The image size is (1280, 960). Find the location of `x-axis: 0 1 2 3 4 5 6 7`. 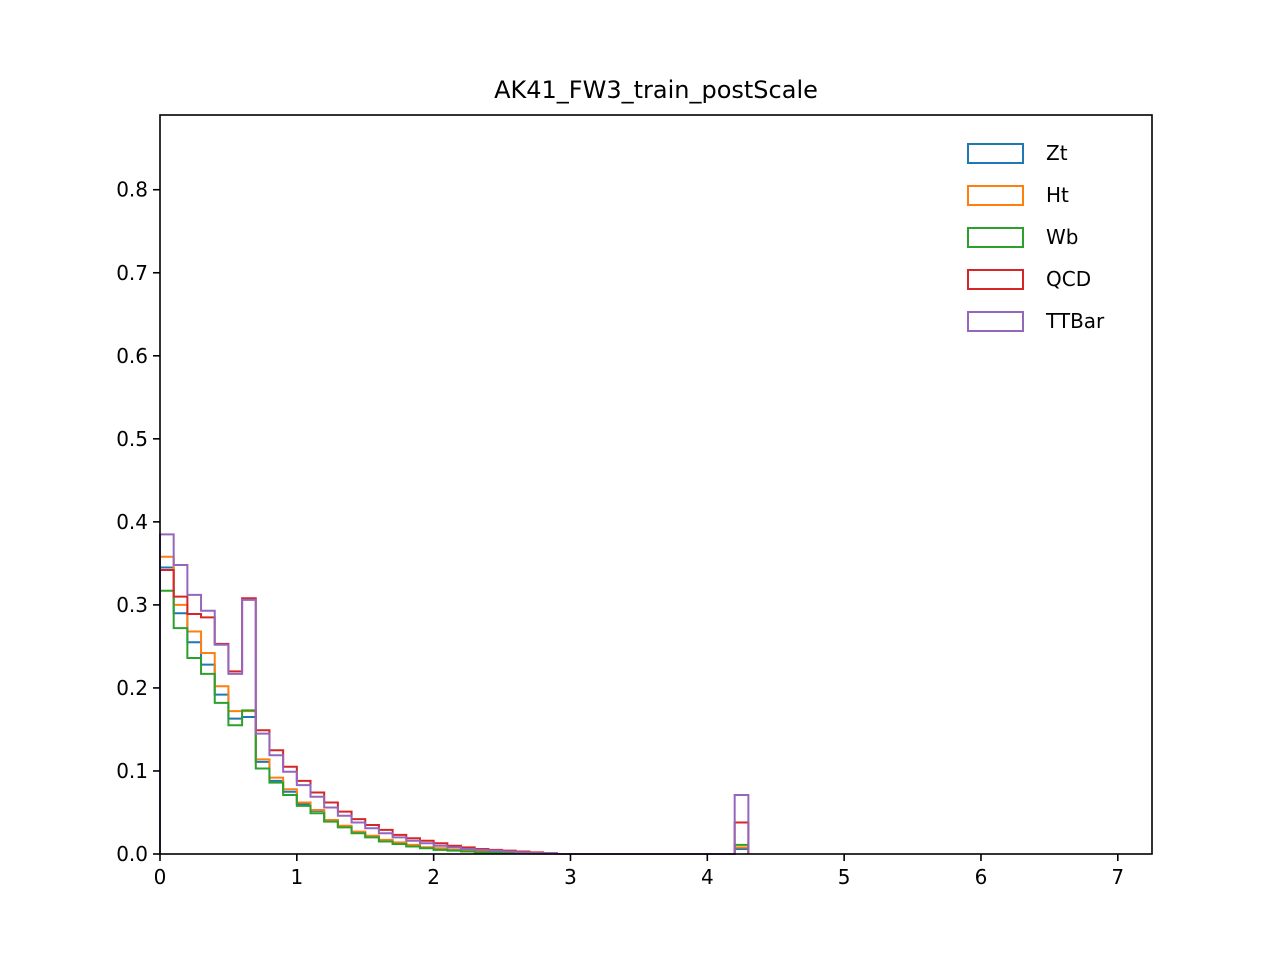

x-axis: 0 1 2 3 4 5 6 7 is located at coordinates (639, 871).